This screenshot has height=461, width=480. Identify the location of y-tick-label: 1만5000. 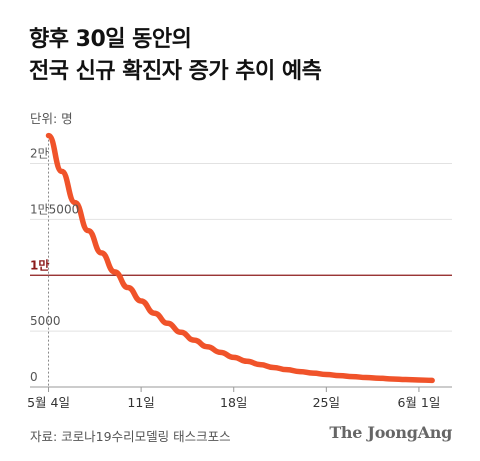
(54, 209).